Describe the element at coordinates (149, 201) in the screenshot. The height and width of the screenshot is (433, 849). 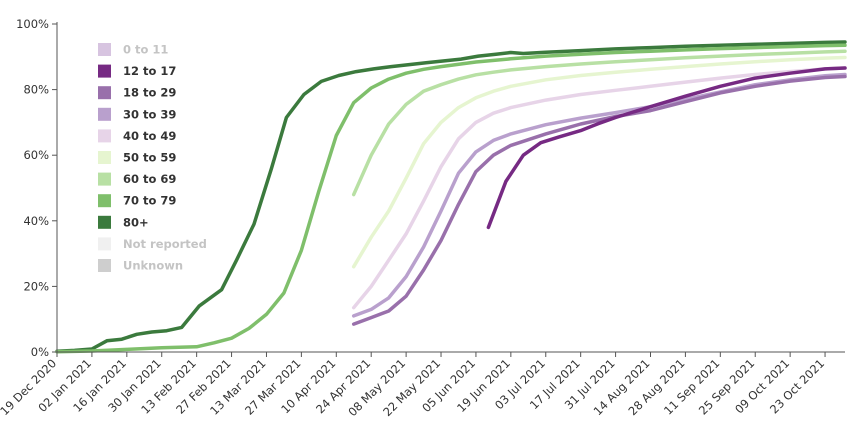
I see `legend-label: 70 to 79` at that location.